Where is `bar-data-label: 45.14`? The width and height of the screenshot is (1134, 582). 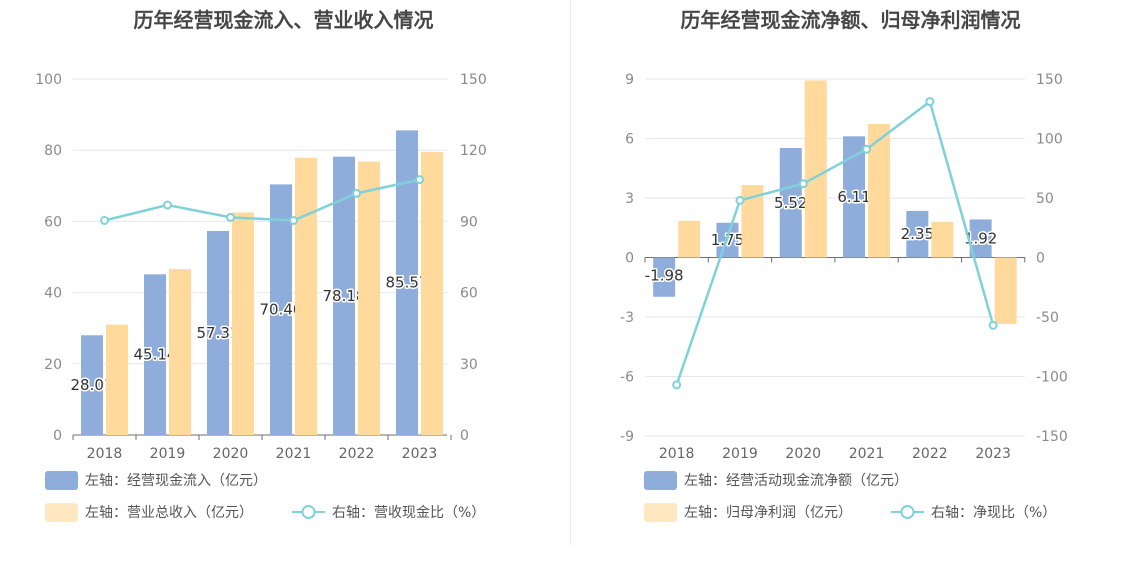
bar-data-label: 45.14 is located at coordinates (155, 355).